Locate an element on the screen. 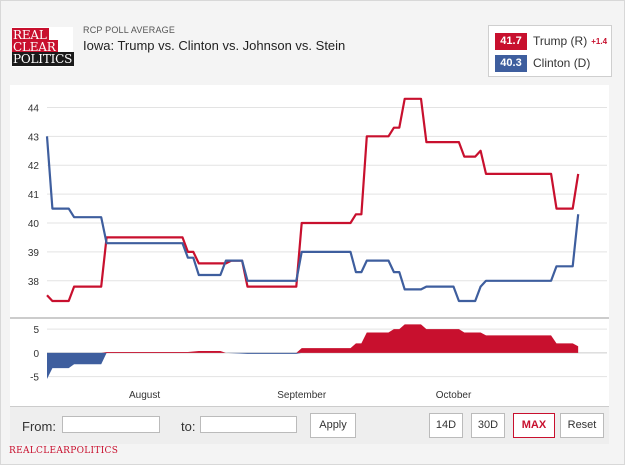  legend-row-trump: 41.7 Trump (R) +1.4 is located at coordinates (551, 41).